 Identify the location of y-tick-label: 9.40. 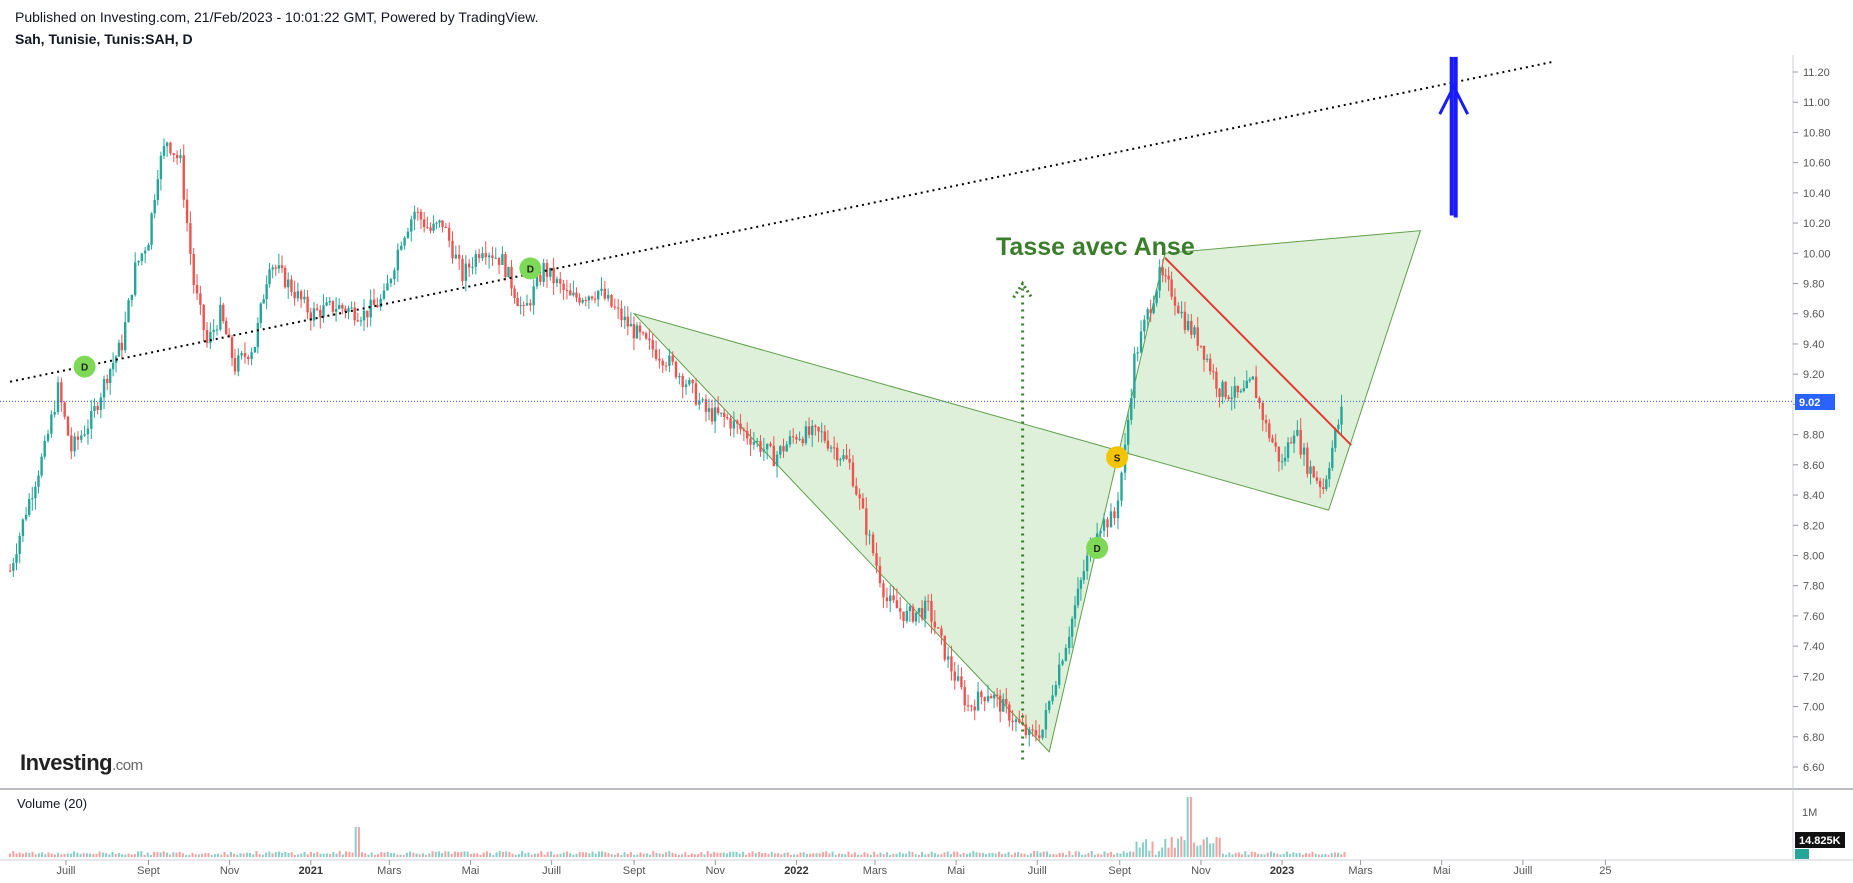
(1813, 345).